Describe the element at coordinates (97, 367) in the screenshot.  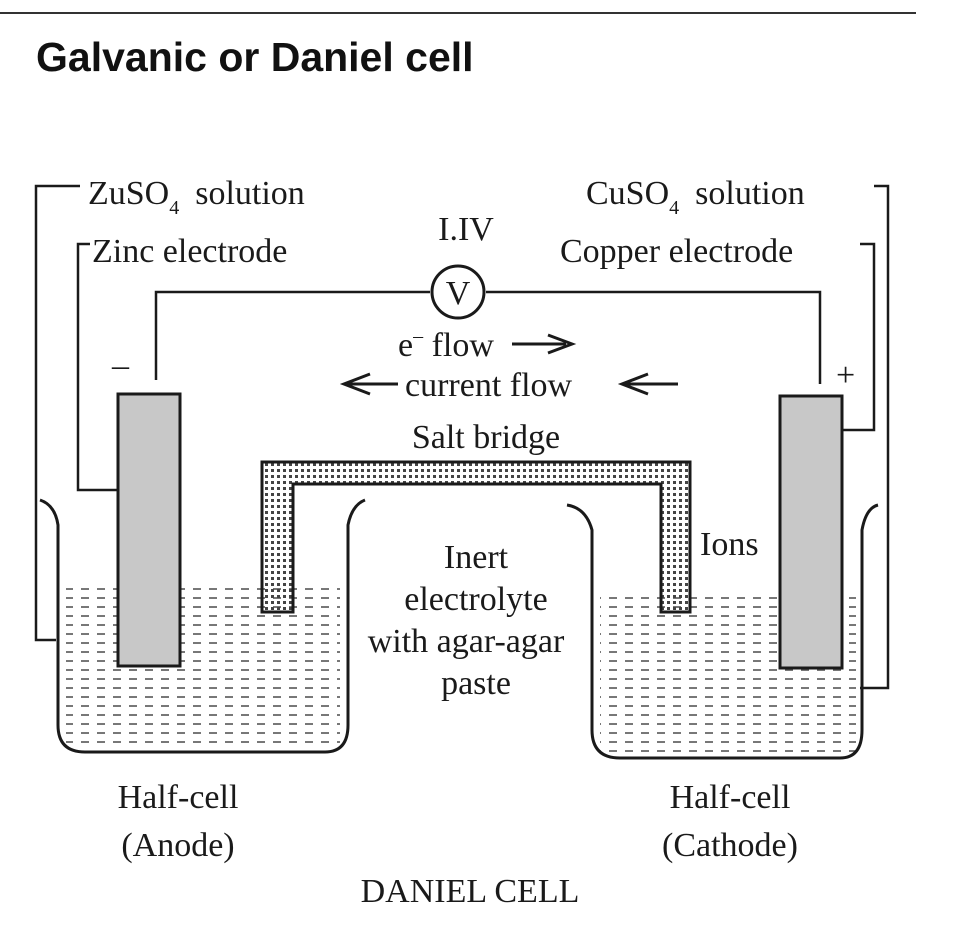
I see `zinc-leader` at that location.